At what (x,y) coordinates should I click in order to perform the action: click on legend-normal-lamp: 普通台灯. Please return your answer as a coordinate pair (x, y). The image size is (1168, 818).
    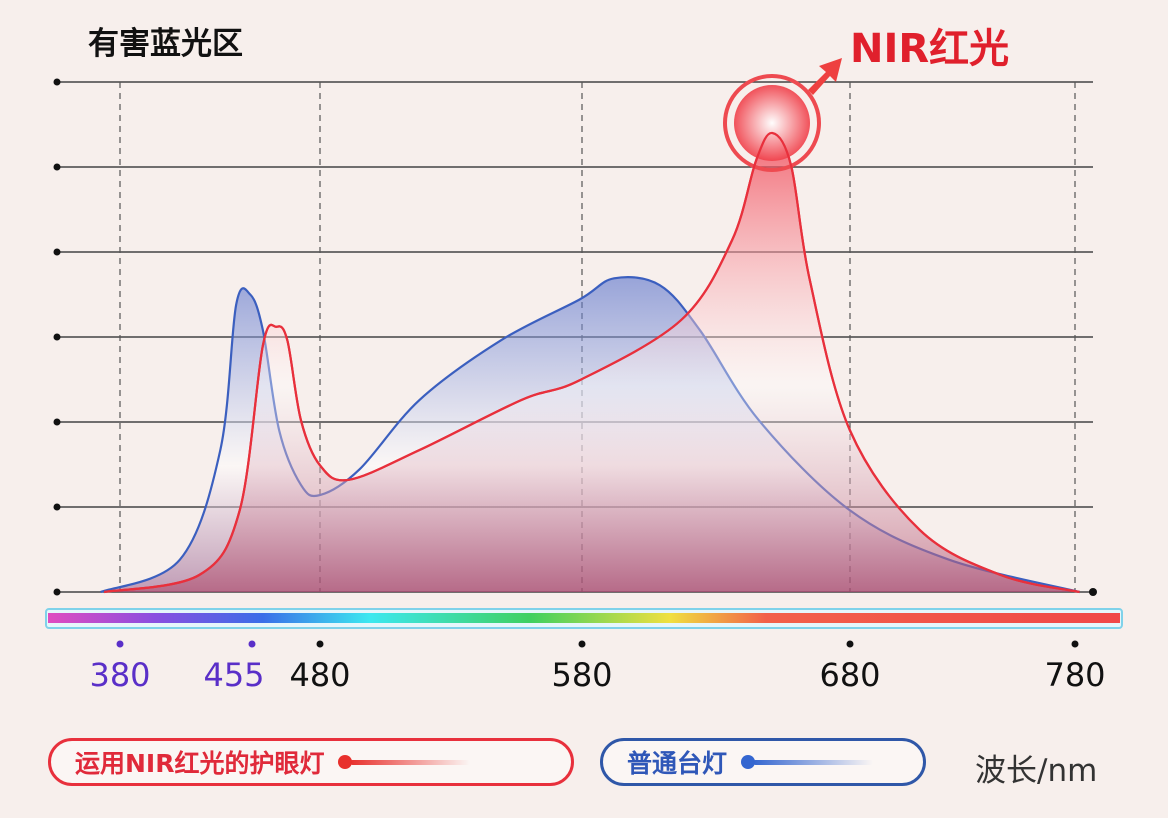
    Looking at the image, I should click on (763, 762).